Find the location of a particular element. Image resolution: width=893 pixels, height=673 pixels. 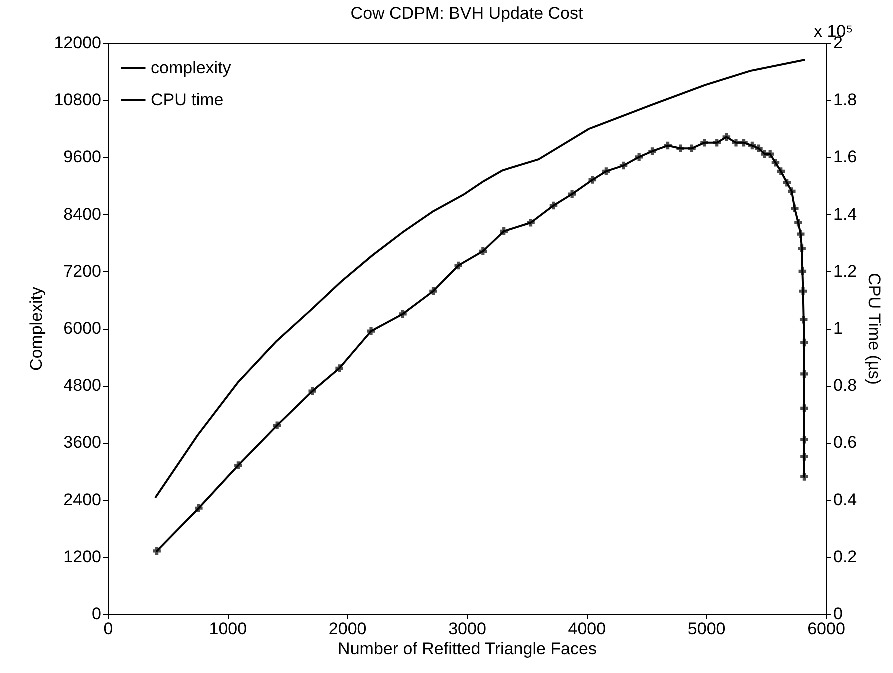

y-tick-label: 6000 is located at coordinates (83, 328).